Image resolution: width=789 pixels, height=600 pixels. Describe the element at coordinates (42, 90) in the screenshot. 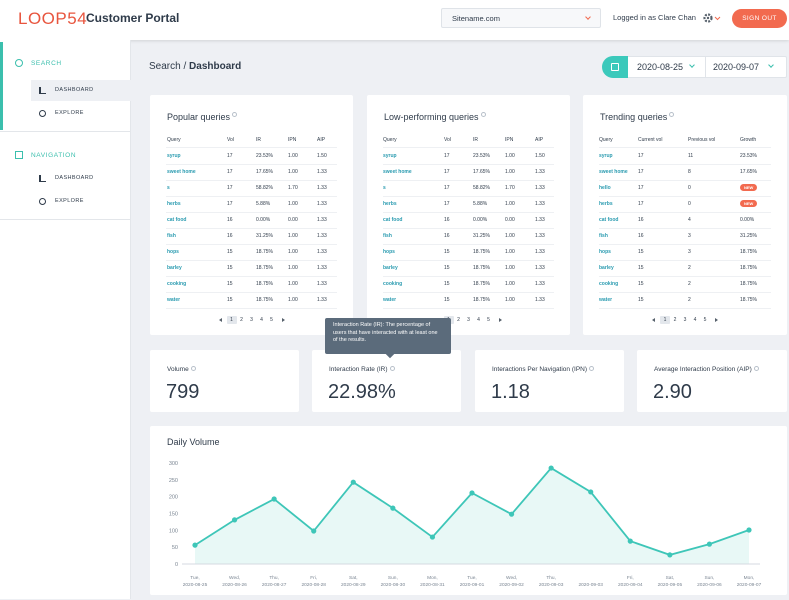

I see `chart-icon` at that location.